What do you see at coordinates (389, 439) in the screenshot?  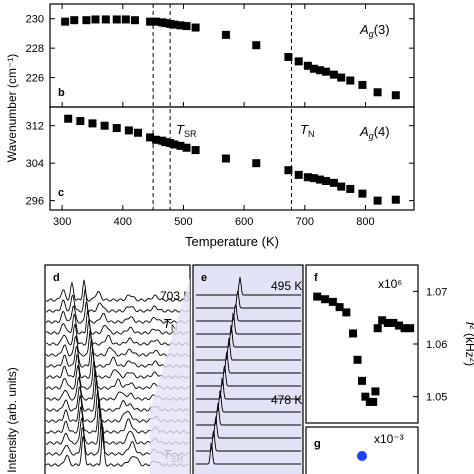 I see `panel-g-multiplier: x10⁻³` at bounding box center [389, 439].